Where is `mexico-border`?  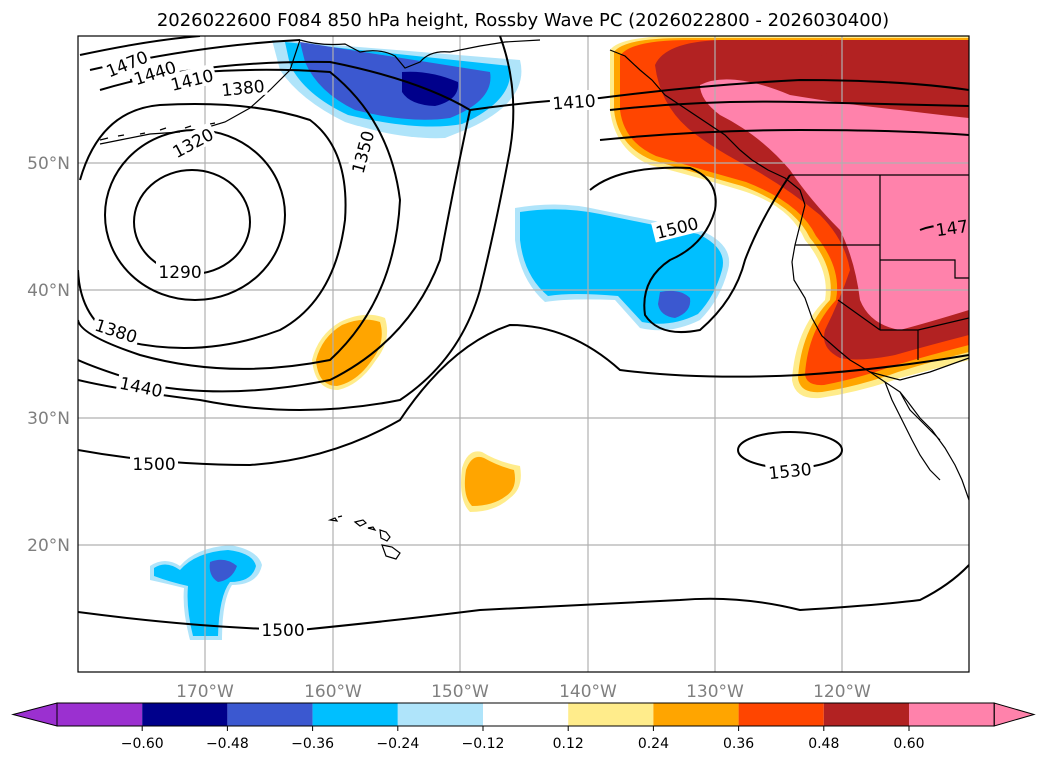
mexico-border is located at coordinates (919, 369).